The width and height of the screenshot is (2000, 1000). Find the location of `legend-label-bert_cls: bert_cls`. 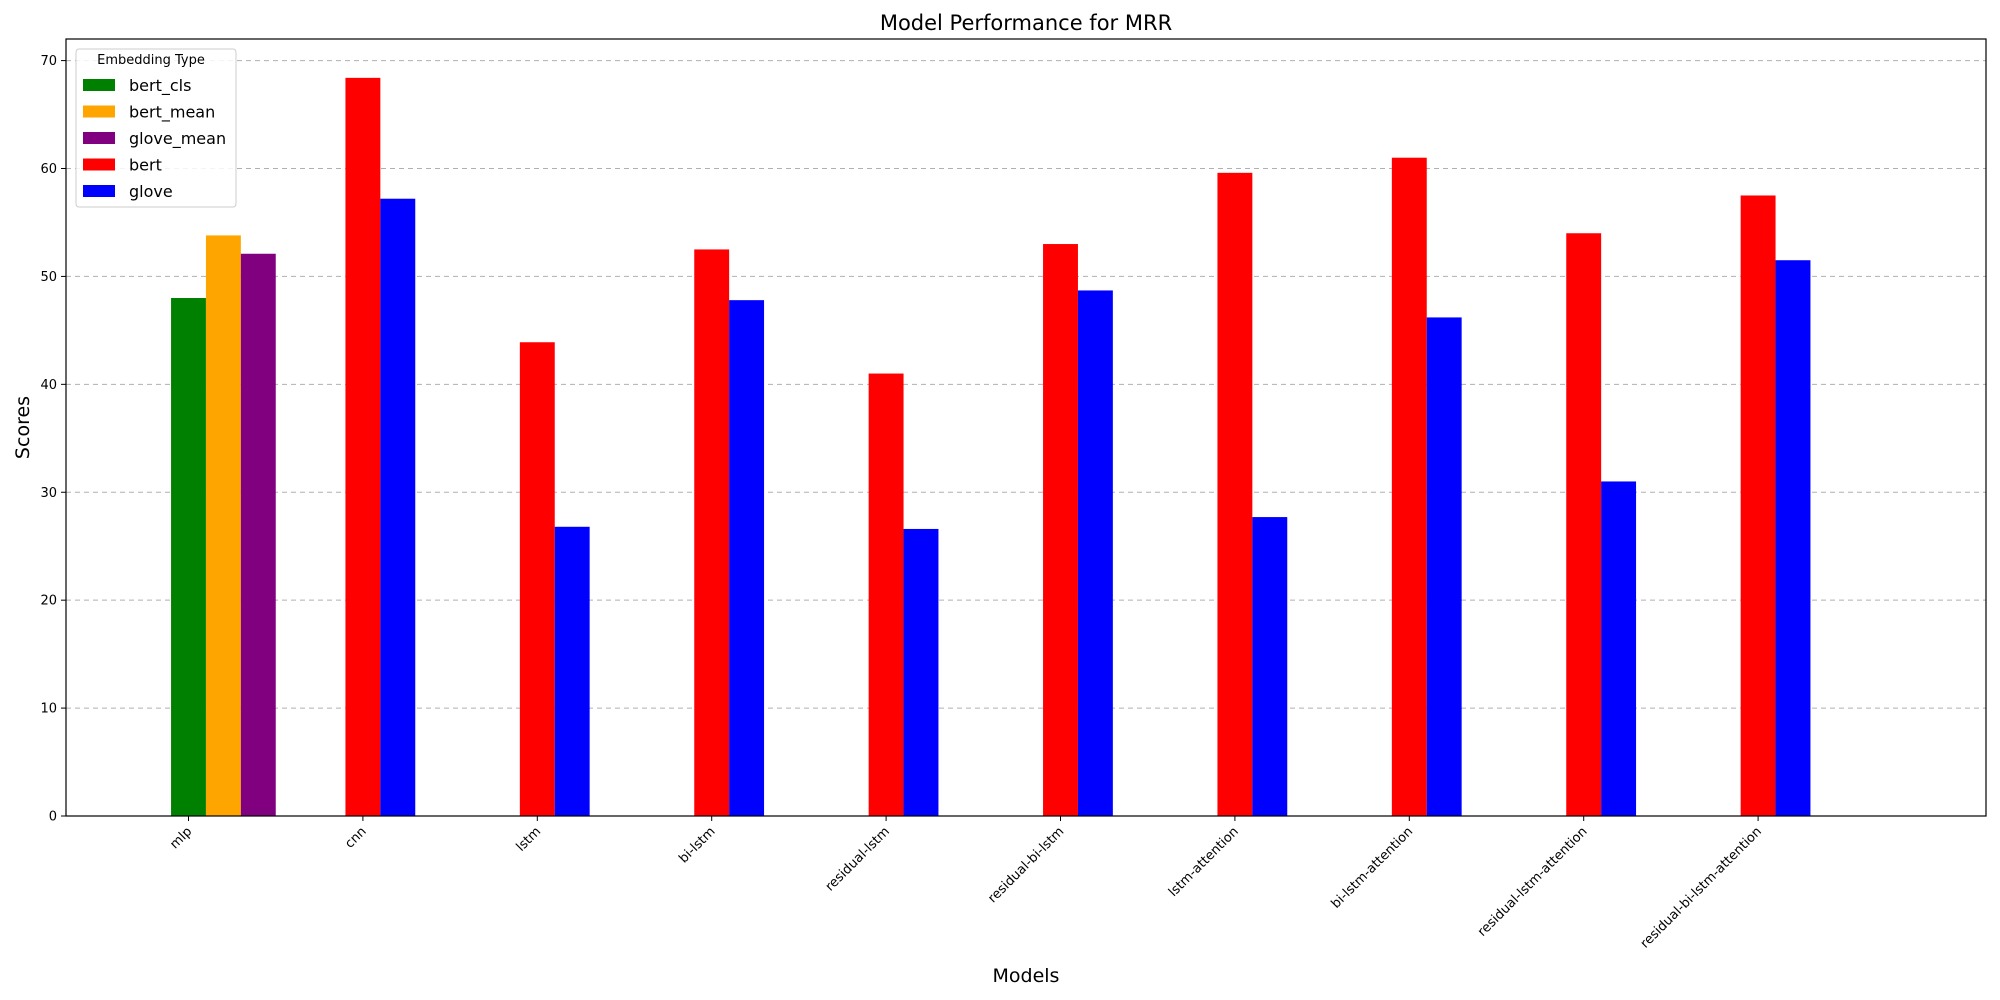

legend-label-bert_cls: bert_cls is located at coordinates (160, 86).